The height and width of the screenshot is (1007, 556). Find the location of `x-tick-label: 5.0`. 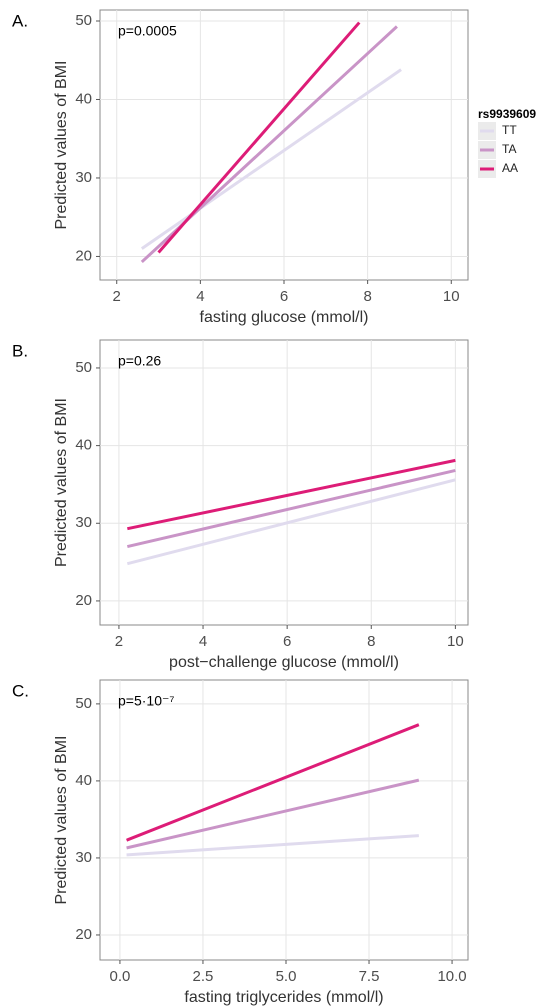

x-tick-label: 5.0 is located at coordinates (286, 976).